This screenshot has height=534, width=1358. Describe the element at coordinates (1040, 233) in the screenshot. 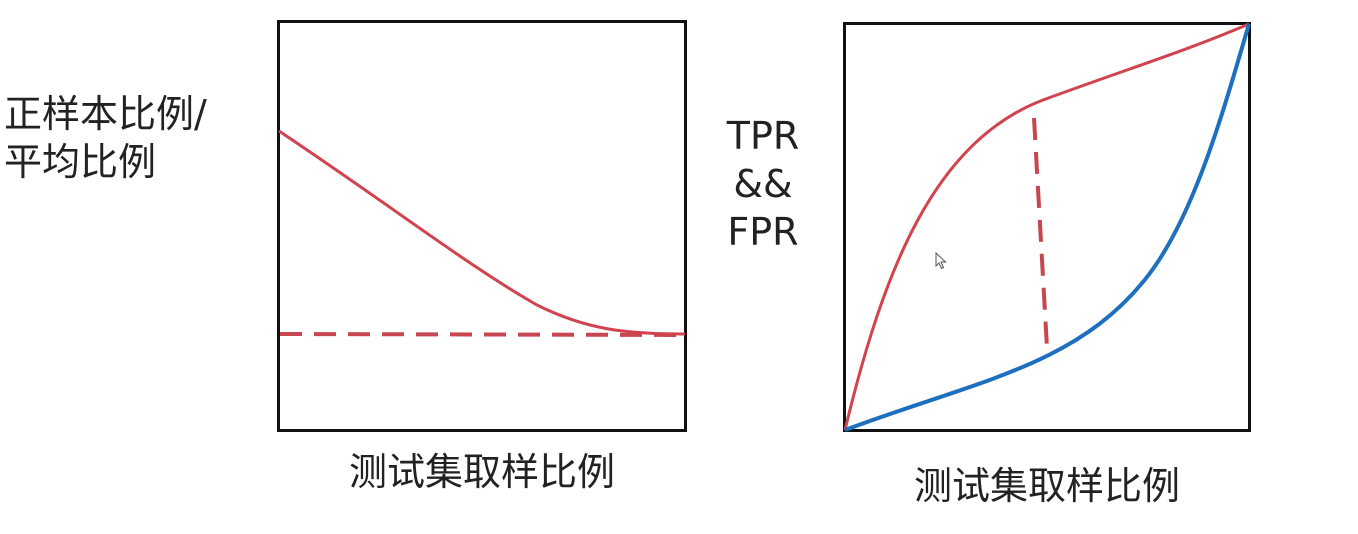

I see `right-gap-dashed` at that location.